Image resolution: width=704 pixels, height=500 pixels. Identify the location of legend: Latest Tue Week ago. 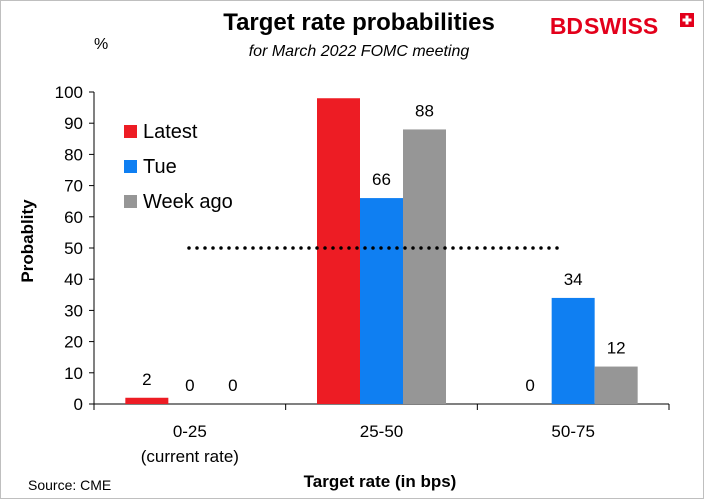
(178, 167).